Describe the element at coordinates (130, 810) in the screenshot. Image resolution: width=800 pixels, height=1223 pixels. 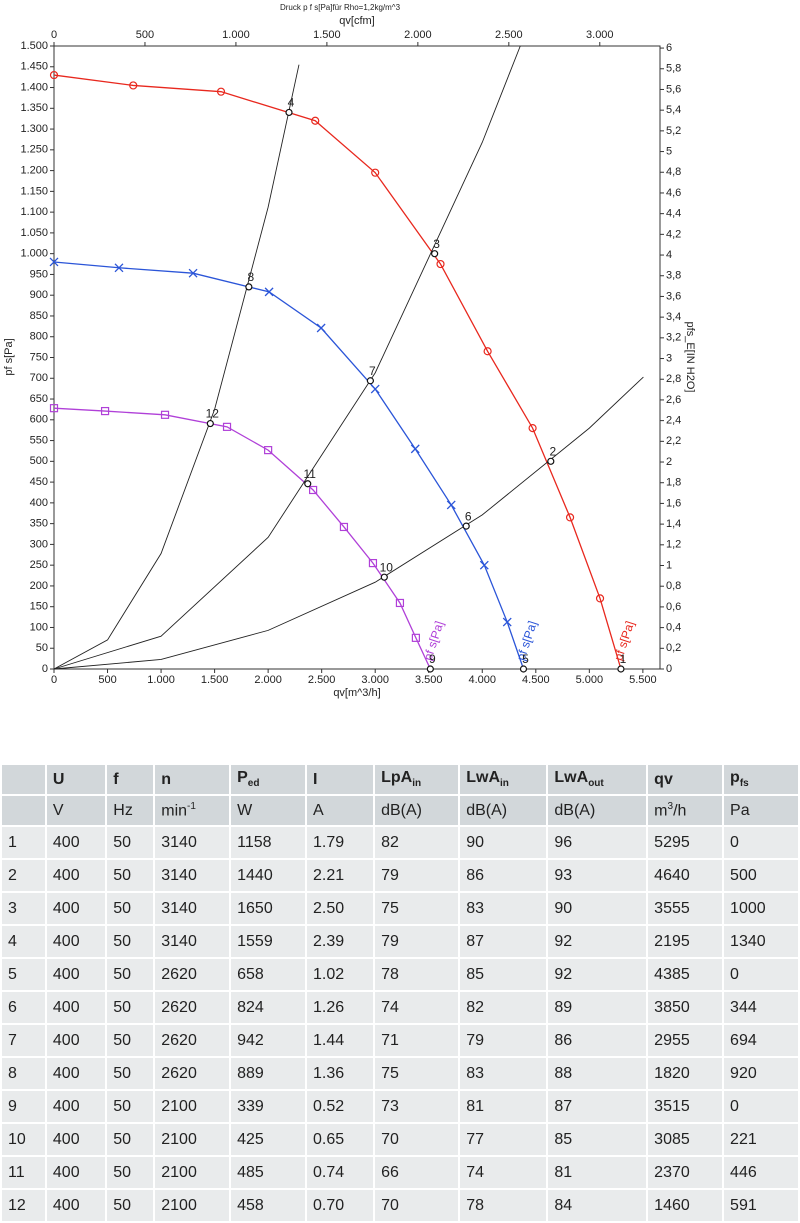
I see `header-cell: Hz` at that location.